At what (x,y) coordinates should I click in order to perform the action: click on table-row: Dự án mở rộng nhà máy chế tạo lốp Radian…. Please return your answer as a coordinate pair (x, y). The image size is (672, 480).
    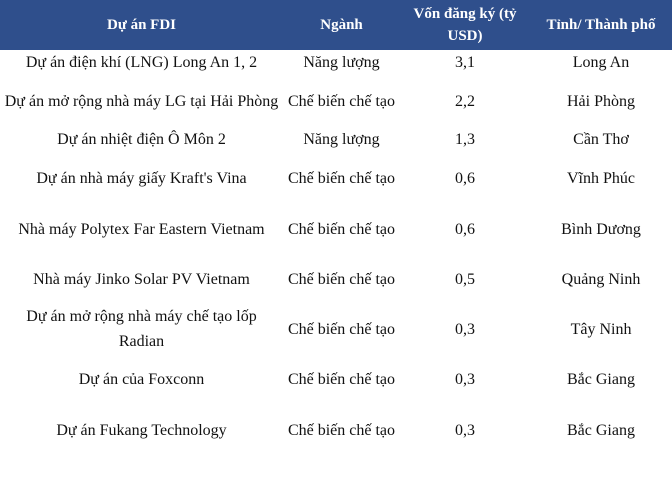
    Looking at the image, I should click on (336, 329).